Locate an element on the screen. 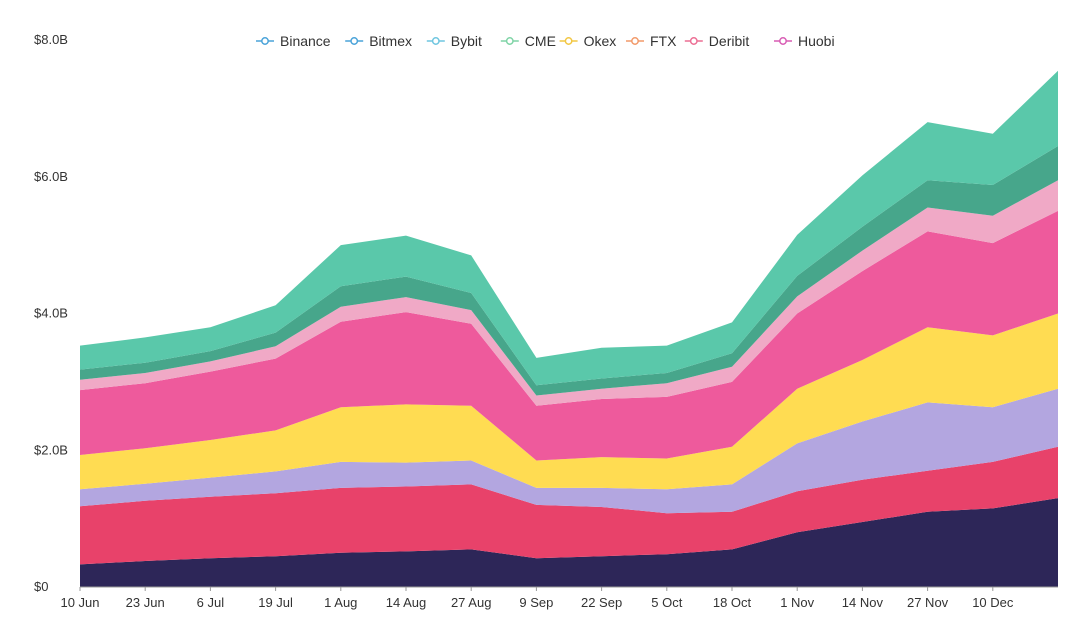 The height and width of the screenshot is (628, 1084). legend-item-ftx: FTX is located at coordinates (651, 41).